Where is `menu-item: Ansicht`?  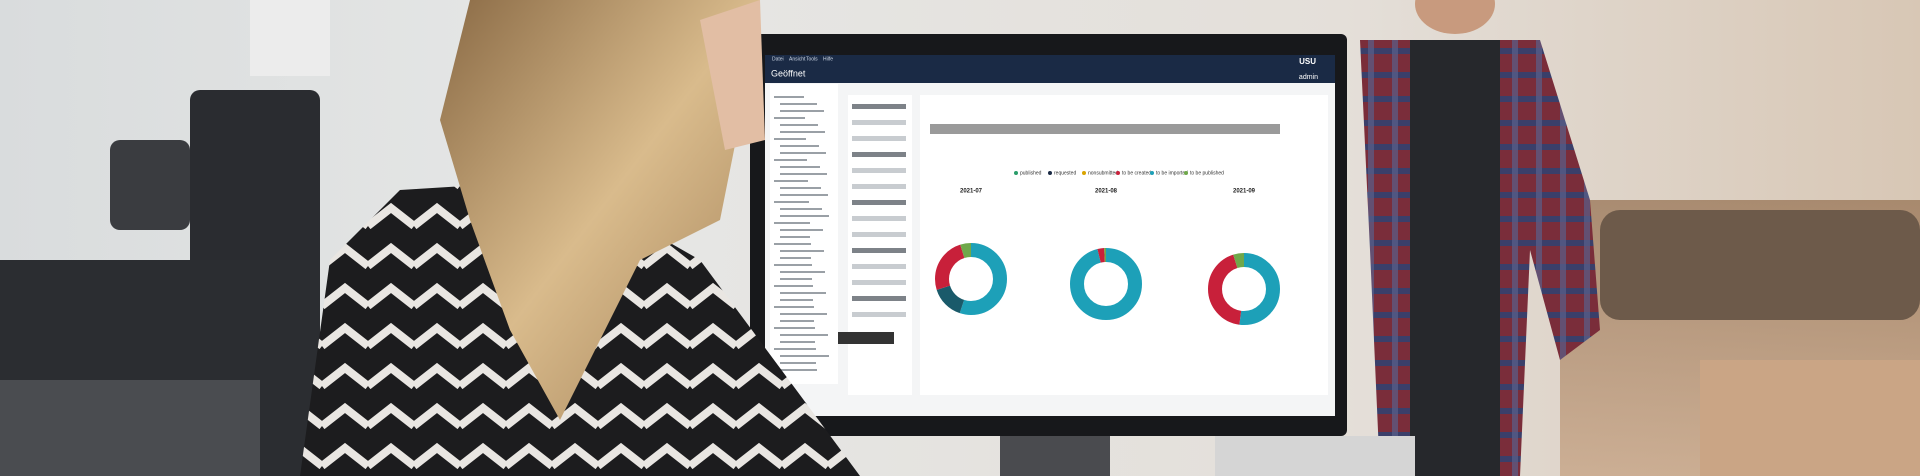 menu-item: Ansicht is located at coordinates (797, 59).